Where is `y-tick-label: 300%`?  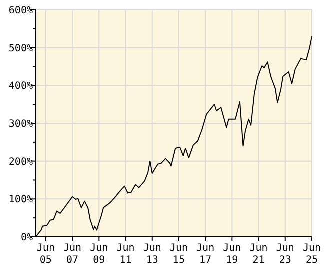 y-tick-label: 300% is located at coordinates (20, 124).